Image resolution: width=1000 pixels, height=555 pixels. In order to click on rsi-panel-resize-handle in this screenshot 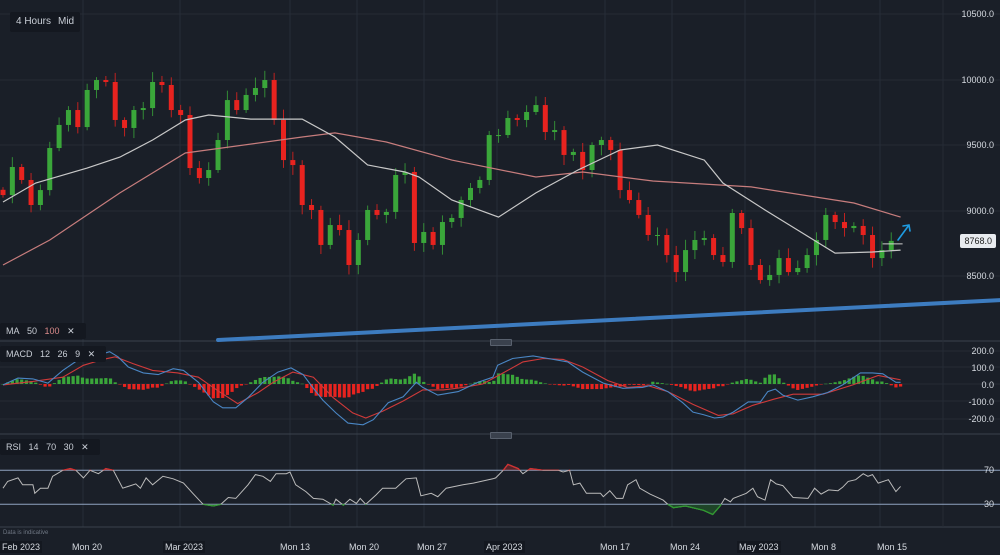, I will do `click(501, 435)`.